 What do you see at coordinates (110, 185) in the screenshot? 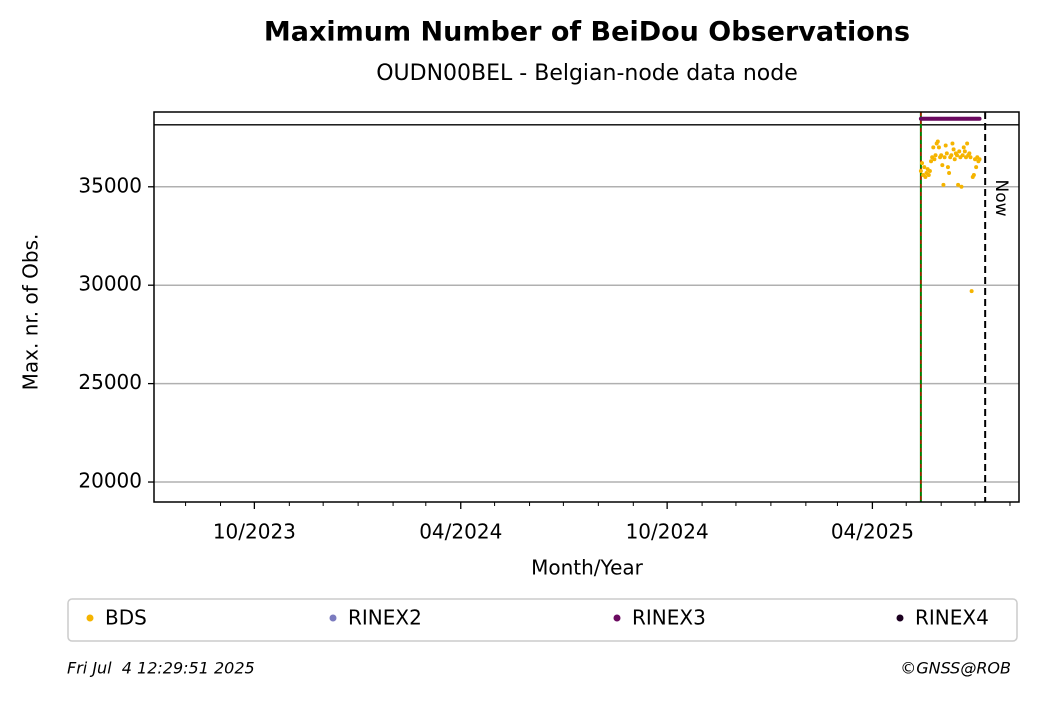
I see `y-tick-label: 35000` at bounding box center [110, 185].